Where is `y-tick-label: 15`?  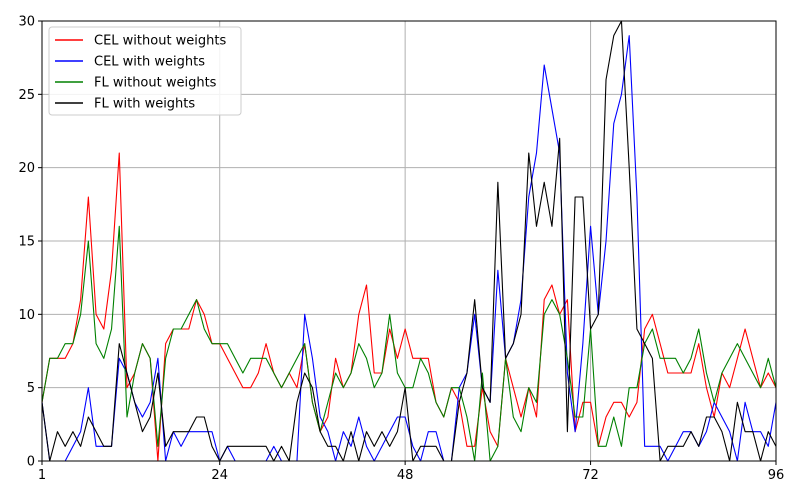
y-tick-label: 15 is located at coordinates (26, 242).